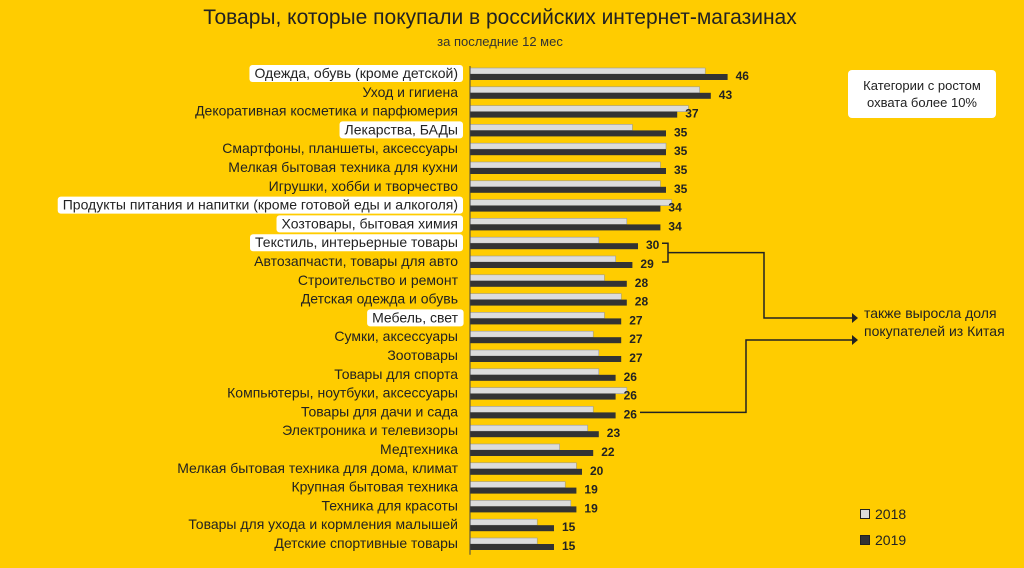  What do you see at coordinates (855, 318) in the screenshot?
I see `china-arrowhead-top` at bounding box center [855, 318].